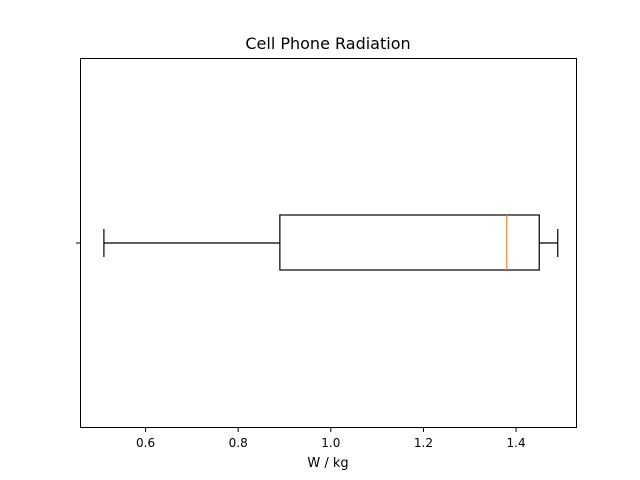  I want to click on x-tick-label: 1.4, so click(516, 443).